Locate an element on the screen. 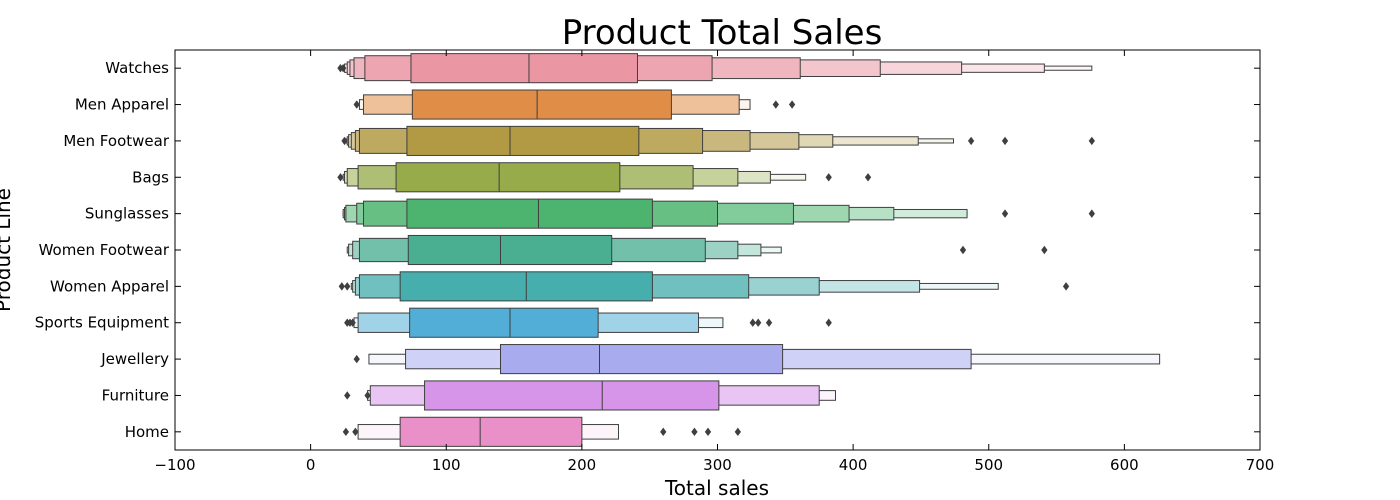 The width and height of the screenshot is (1400, 500). y-tick-label: Jewellery is located at coordinates (134, 359).